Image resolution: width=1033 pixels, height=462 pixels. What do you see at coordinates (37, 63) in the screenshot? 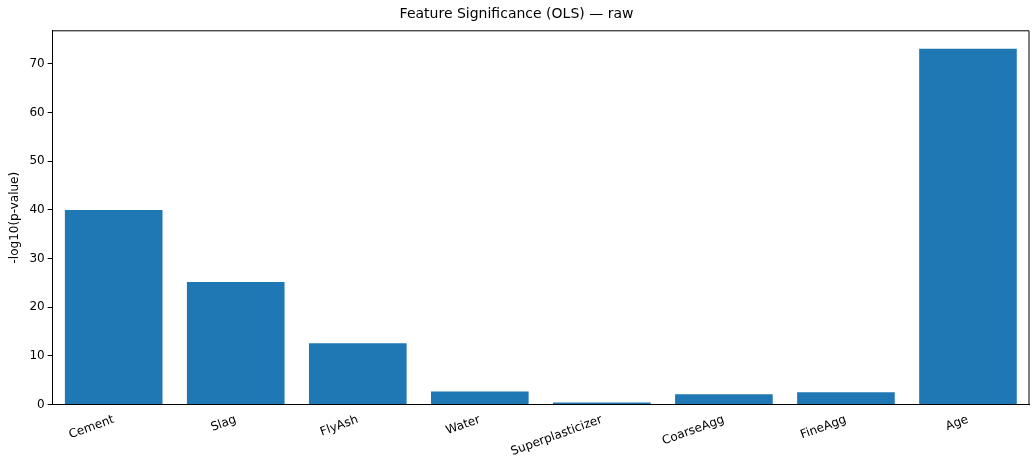
I see `y-tick-label: 70` at bounding box center [37, 63].